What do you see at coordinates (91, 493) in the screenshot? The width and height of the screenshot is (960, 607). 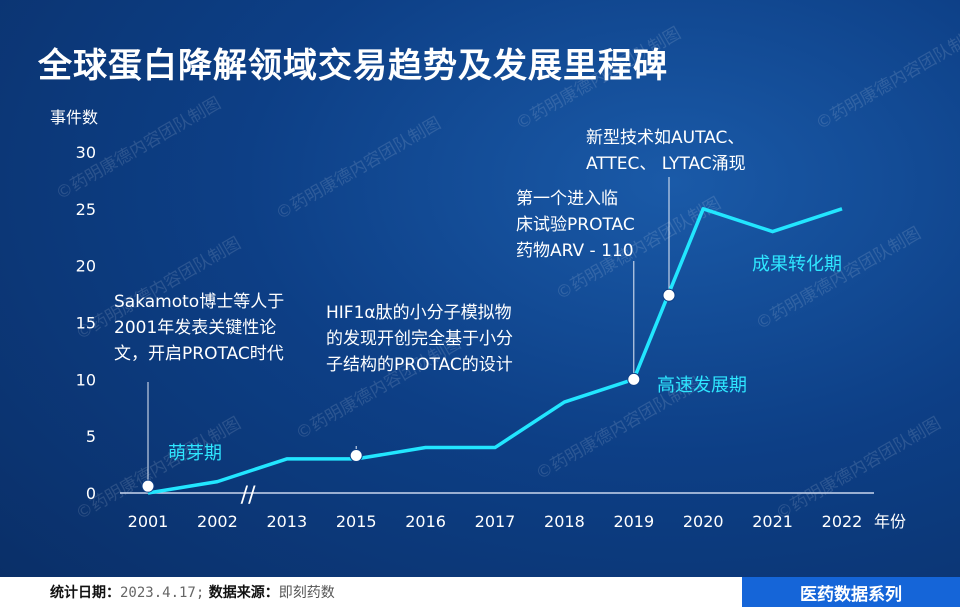 I see `y-tick-label: 0` at bounding box center [91, 493].